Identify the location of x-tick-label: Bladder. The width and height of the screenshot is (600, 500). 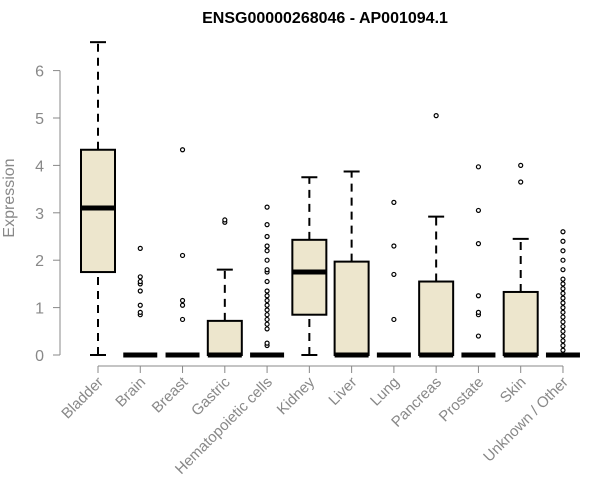
(82, 398).